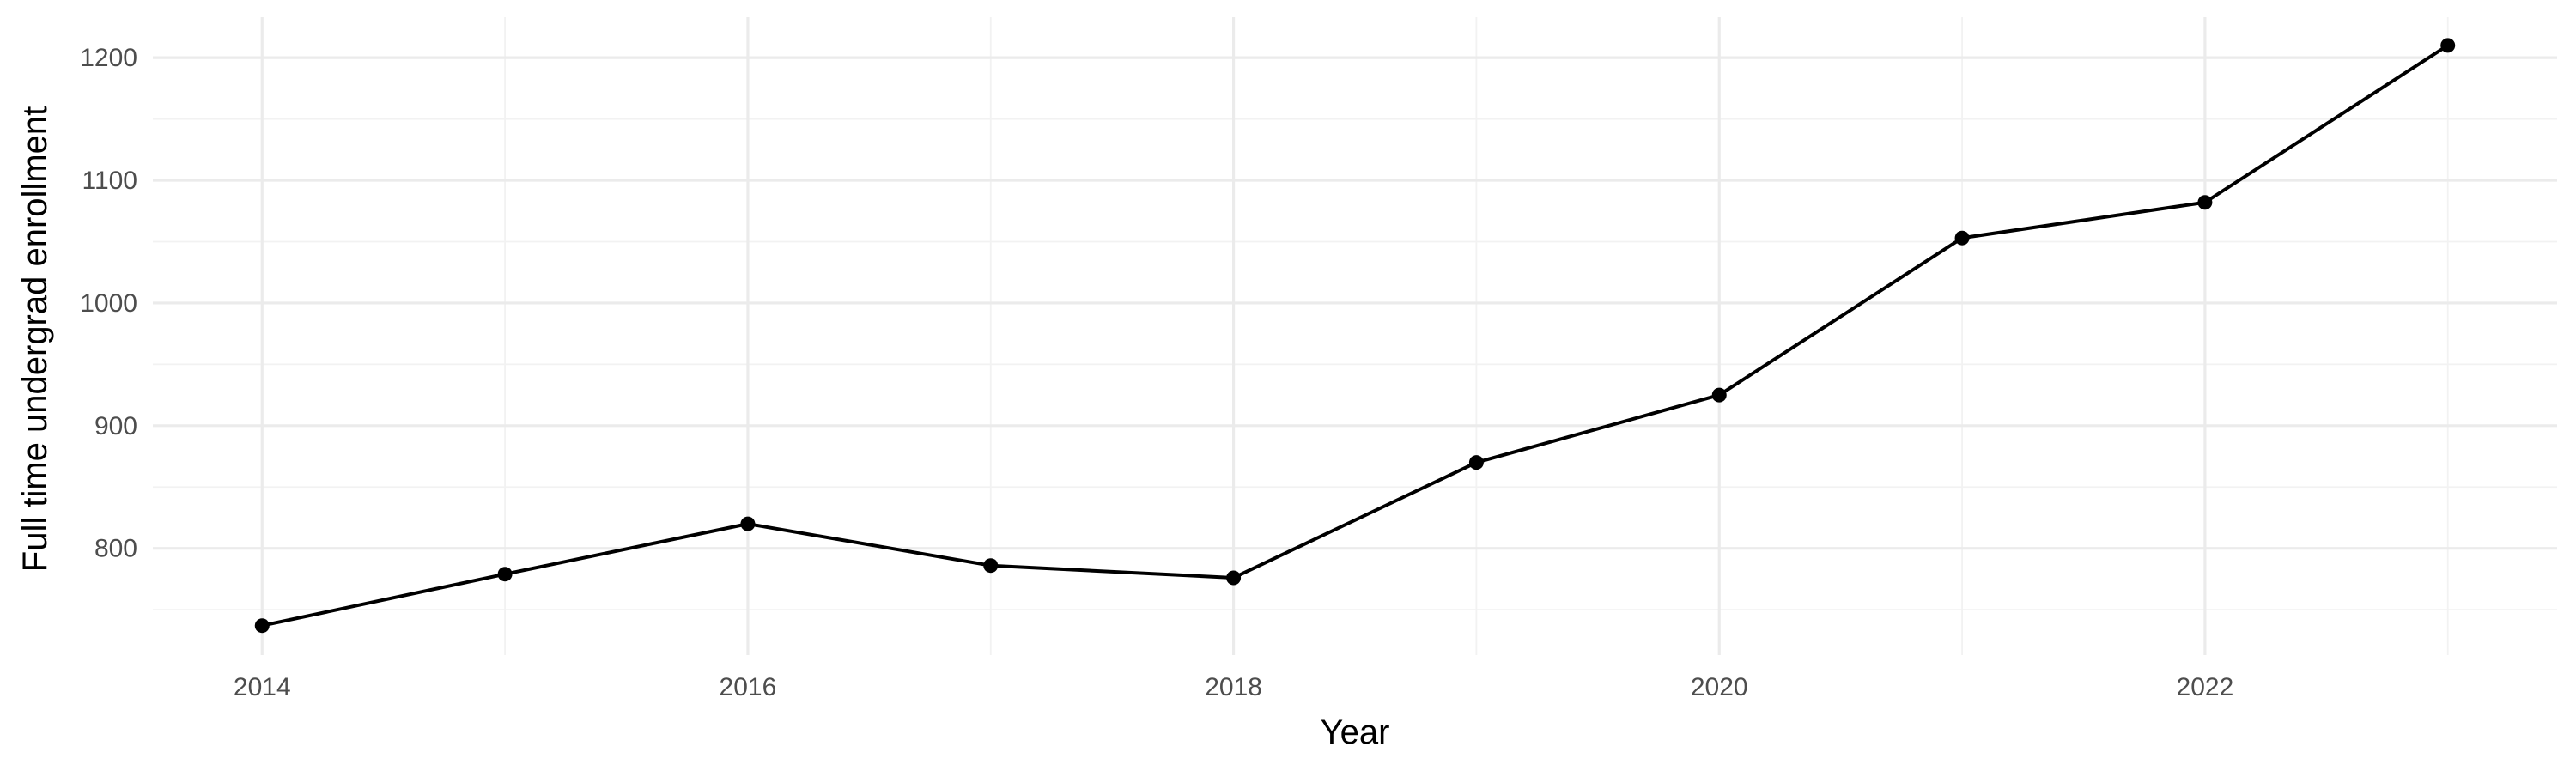  What do you see at coordinates (35, 339) in the screenshot?
I see `y-axis-title: Full time undergrad enrollment` at bounding box center [35, 339].